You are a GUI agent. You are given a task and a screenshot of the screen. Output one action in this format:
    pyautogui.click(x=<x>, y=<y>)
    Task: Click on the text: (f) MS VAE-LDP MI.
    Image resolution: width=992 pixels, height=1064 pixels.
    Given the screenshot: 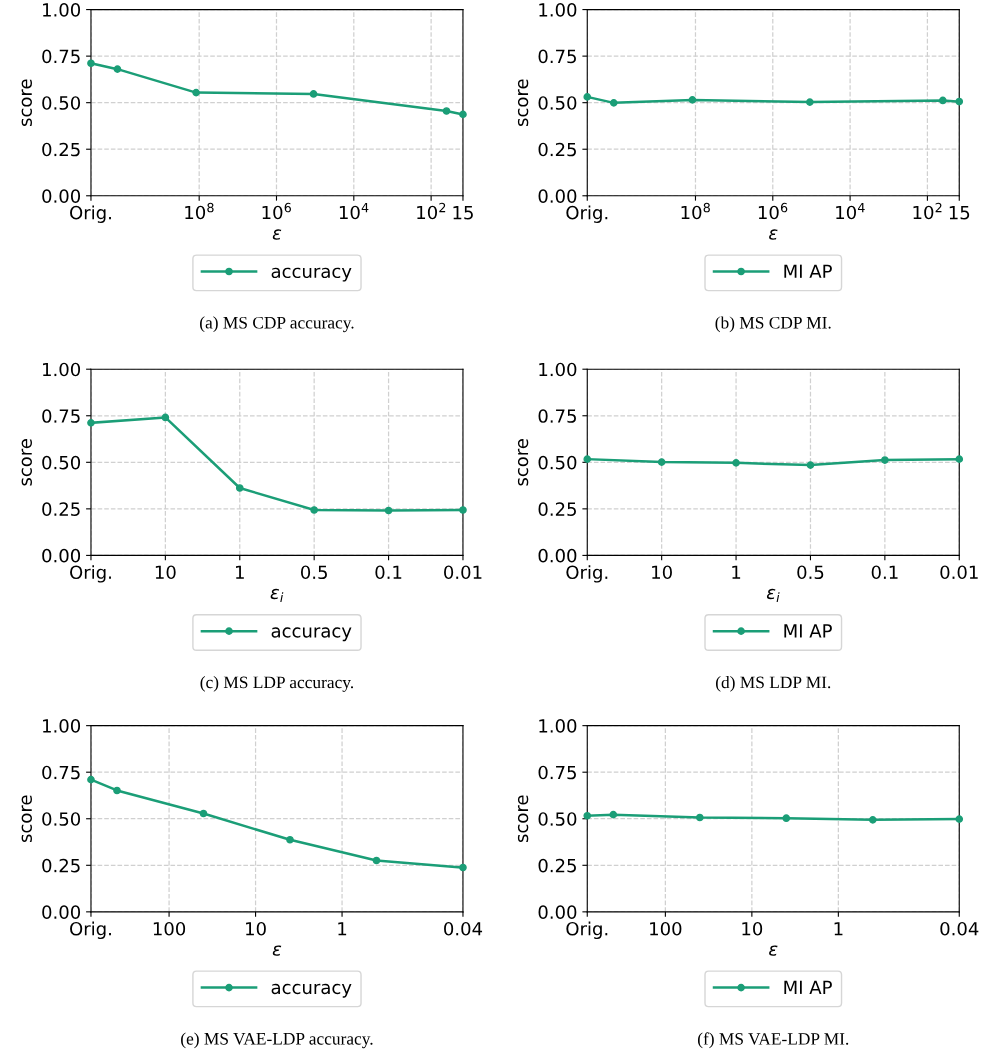 What is the action you would take?
    pyautogui.click(x=773, y=1040)
    